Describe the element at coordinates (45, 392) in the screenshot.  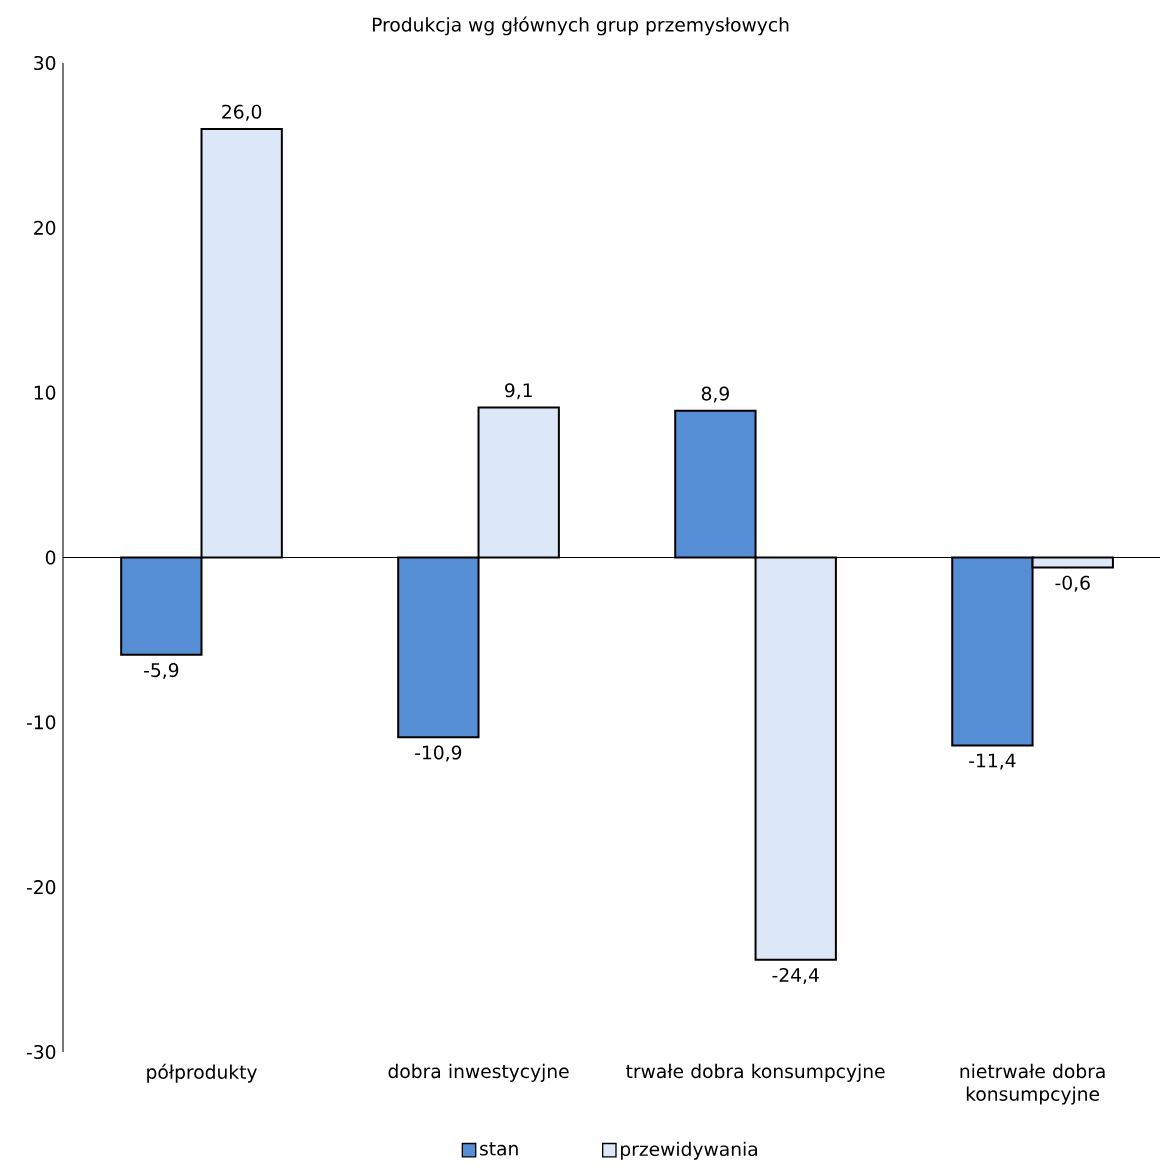
I see `y-tick-label: 10` at that location.